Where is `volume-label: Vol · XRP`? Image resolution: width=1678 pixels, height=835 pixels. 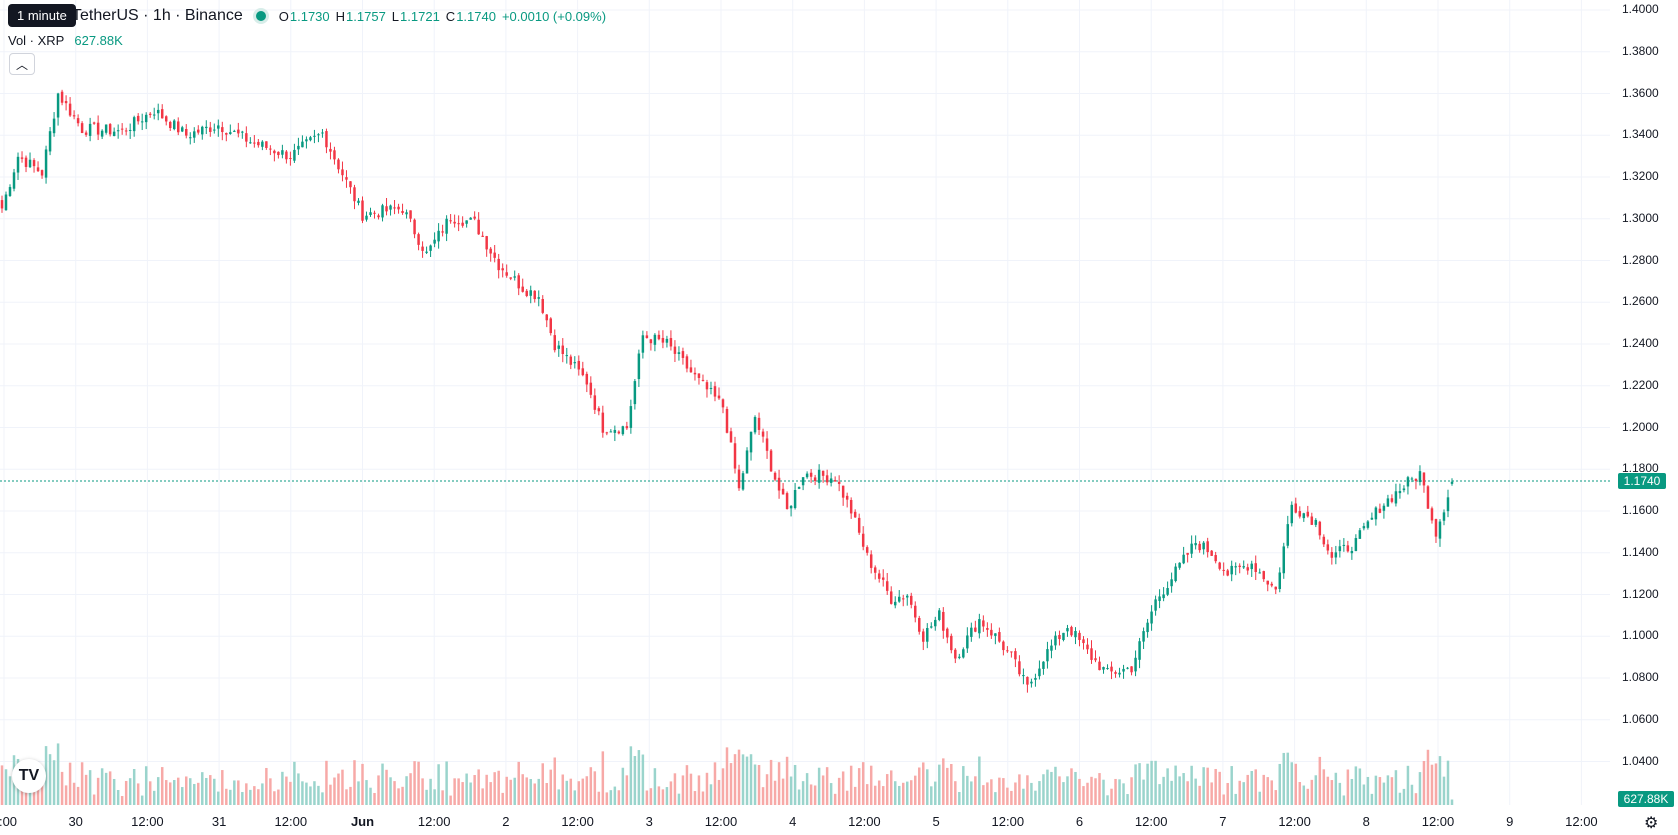
volume-label: Vol · XRP is located at coordinates (36, 40).